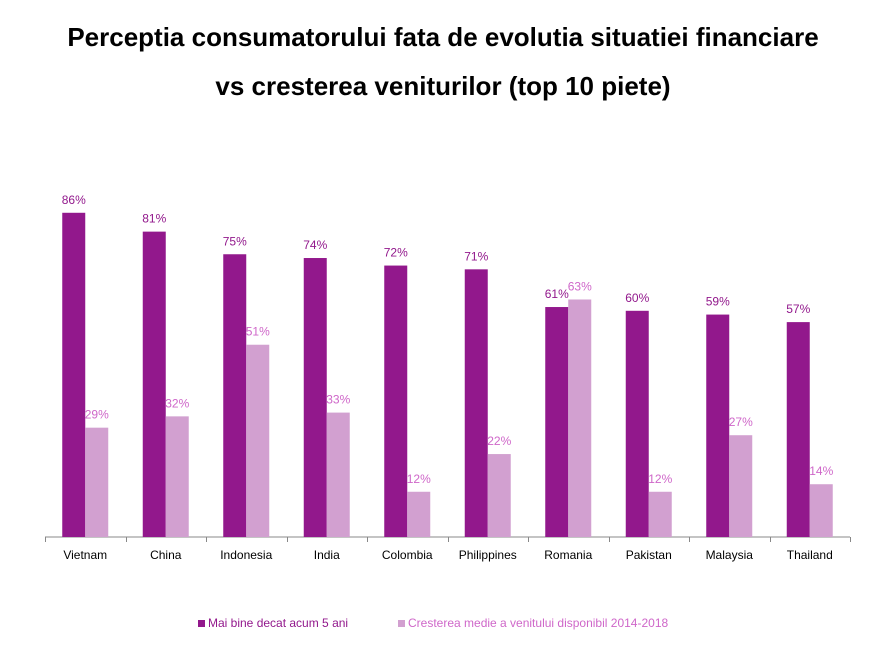 Image resolution: width=886 pixels, height=654 pixels. Describe the element at coordinates (810, 555) in the screenshot. I see `x-tick-label: Thailand` at that location.